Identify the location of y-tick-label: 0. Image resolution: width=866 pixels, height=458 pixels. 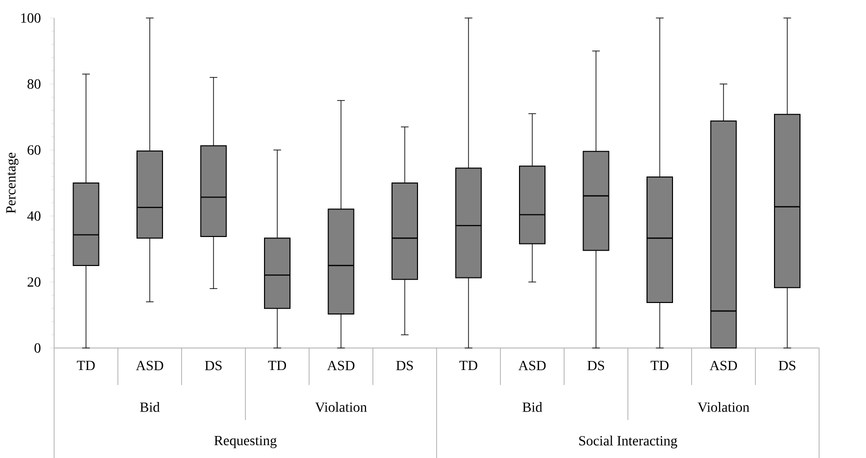
(37, 348).